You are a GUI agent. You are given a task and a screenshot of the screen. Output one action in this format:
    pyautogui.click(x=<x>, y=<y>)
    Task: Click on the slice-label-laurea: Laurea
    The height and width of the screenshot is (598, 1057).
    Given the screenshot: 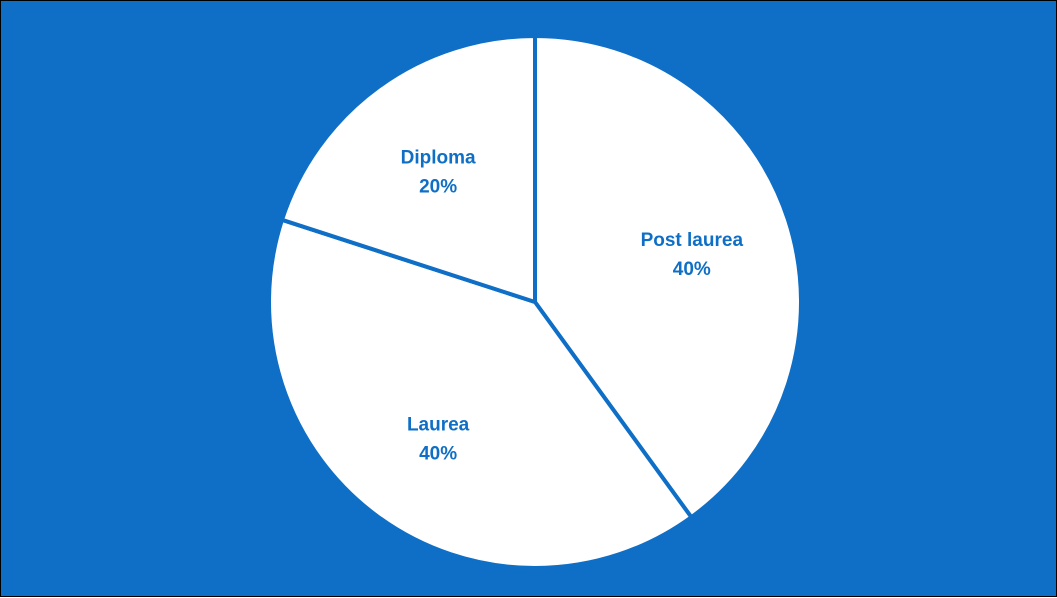 What is the action you would take?
    pyautogui.click(x=438, y=424)
    